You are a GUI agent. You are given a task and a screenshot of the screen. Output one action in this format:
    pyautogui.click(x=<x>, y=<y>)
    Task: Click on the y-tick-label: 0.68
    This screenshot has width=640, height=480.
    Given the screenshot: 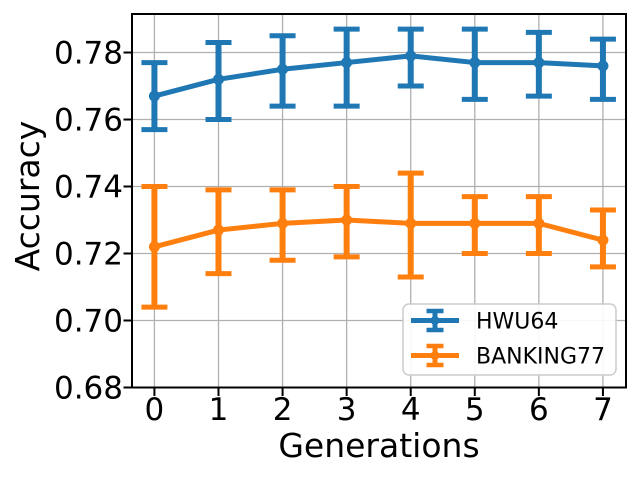 What is the action you would take?
    pyautogui.click(x=88, y=389)
    